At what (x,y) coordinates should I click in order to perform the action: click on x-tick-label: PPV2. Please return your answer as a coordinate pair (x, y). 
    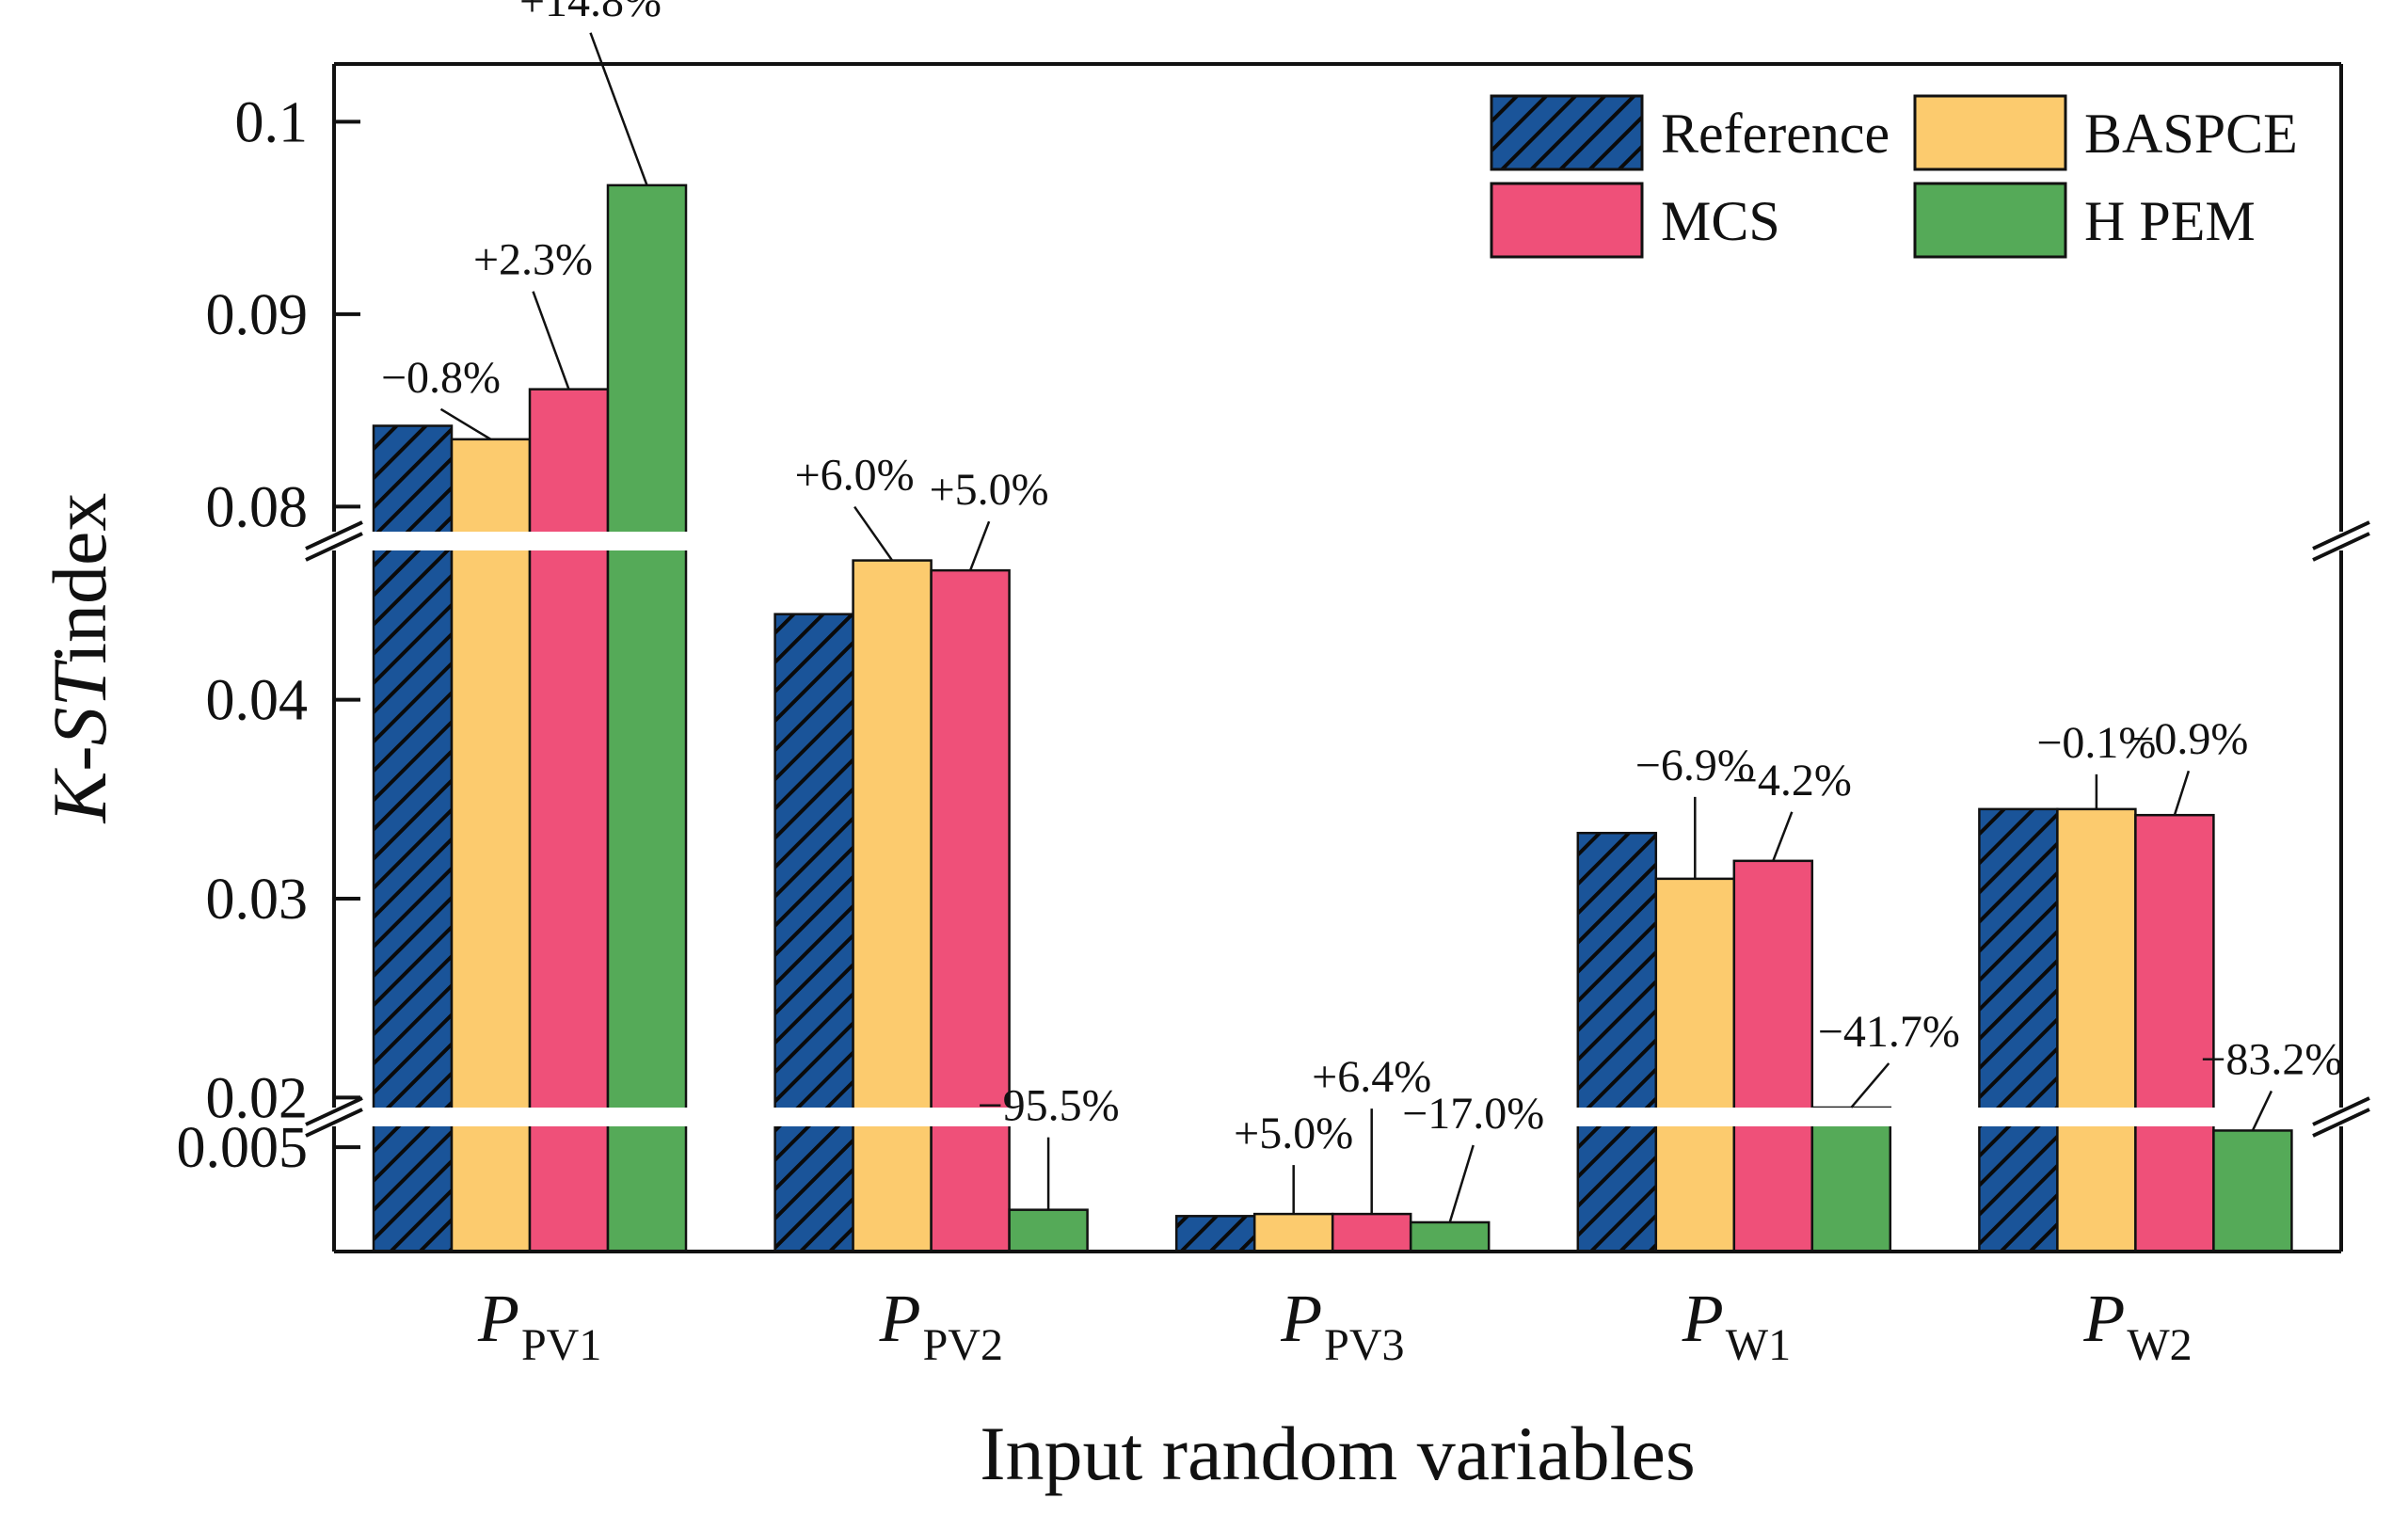
    Looking at the image, I should click on (941, 1325).